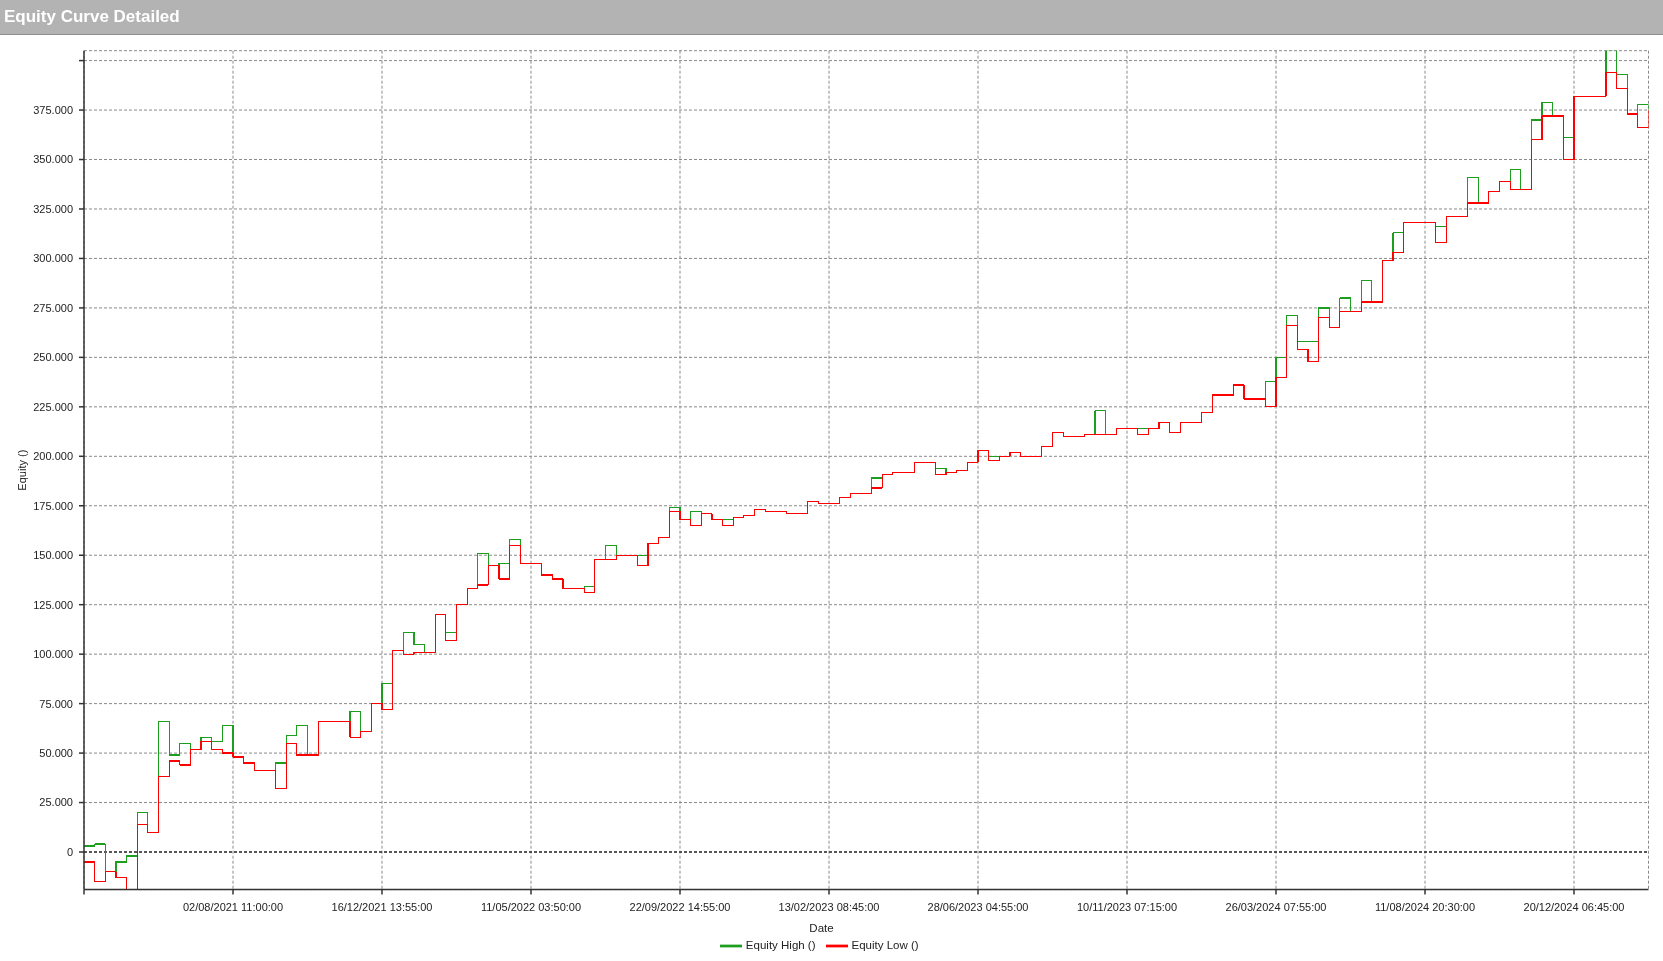 The image size is (1663, 961). I want to click on chart-title: Equity Curve Detailed, so click(831, 17).